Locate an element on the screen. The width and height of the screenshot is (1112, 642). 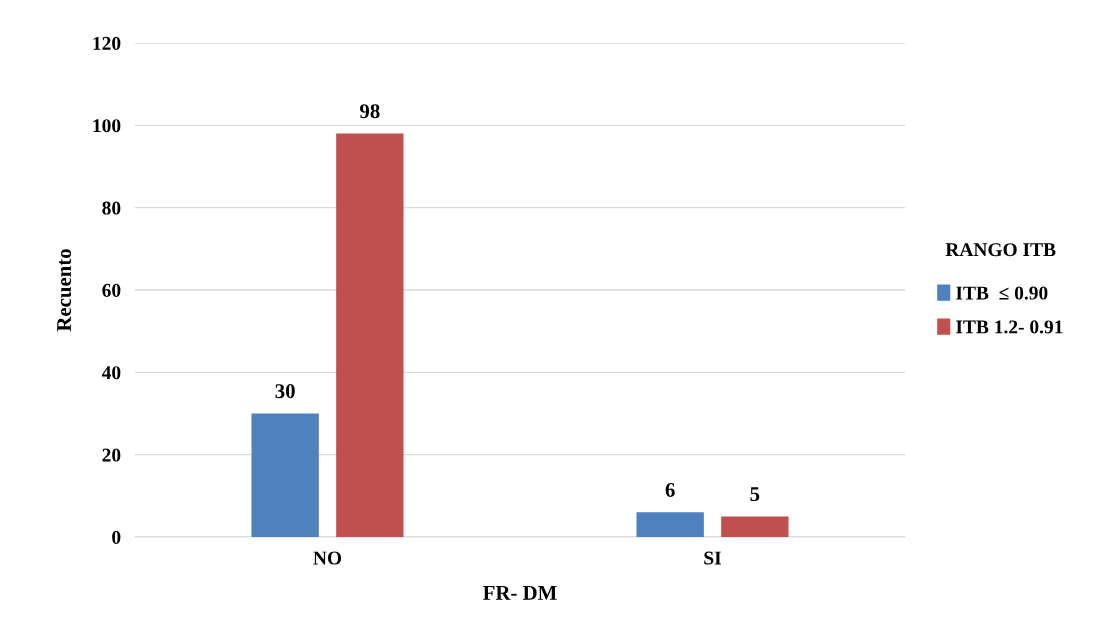
data-label: 5 is located at coordinates (755, 494).